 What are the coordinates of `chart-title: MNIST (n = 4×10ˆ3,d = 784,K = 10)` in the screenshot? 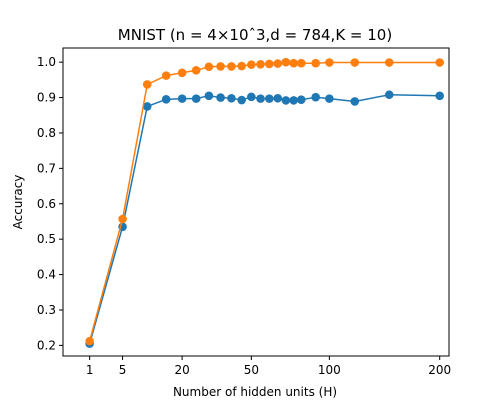 It's located at (255, 35).